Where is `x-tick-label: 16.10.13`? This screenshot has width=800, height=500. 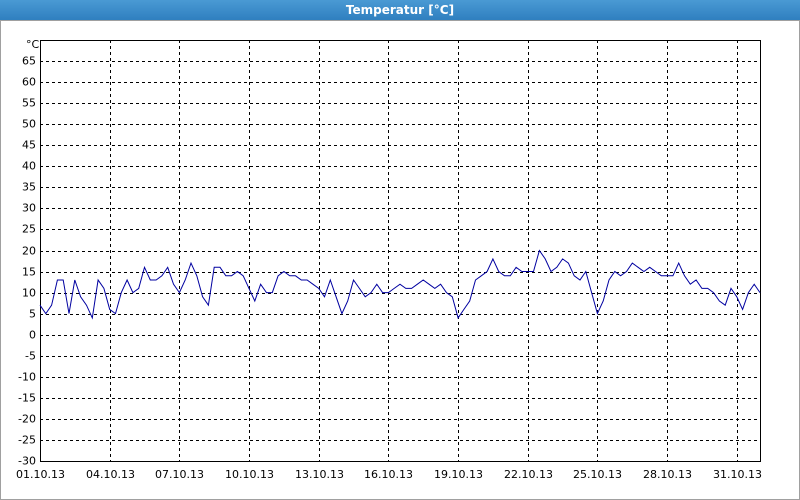 x-tick-label: 16.10.13 is located at coordinates (388, 474).